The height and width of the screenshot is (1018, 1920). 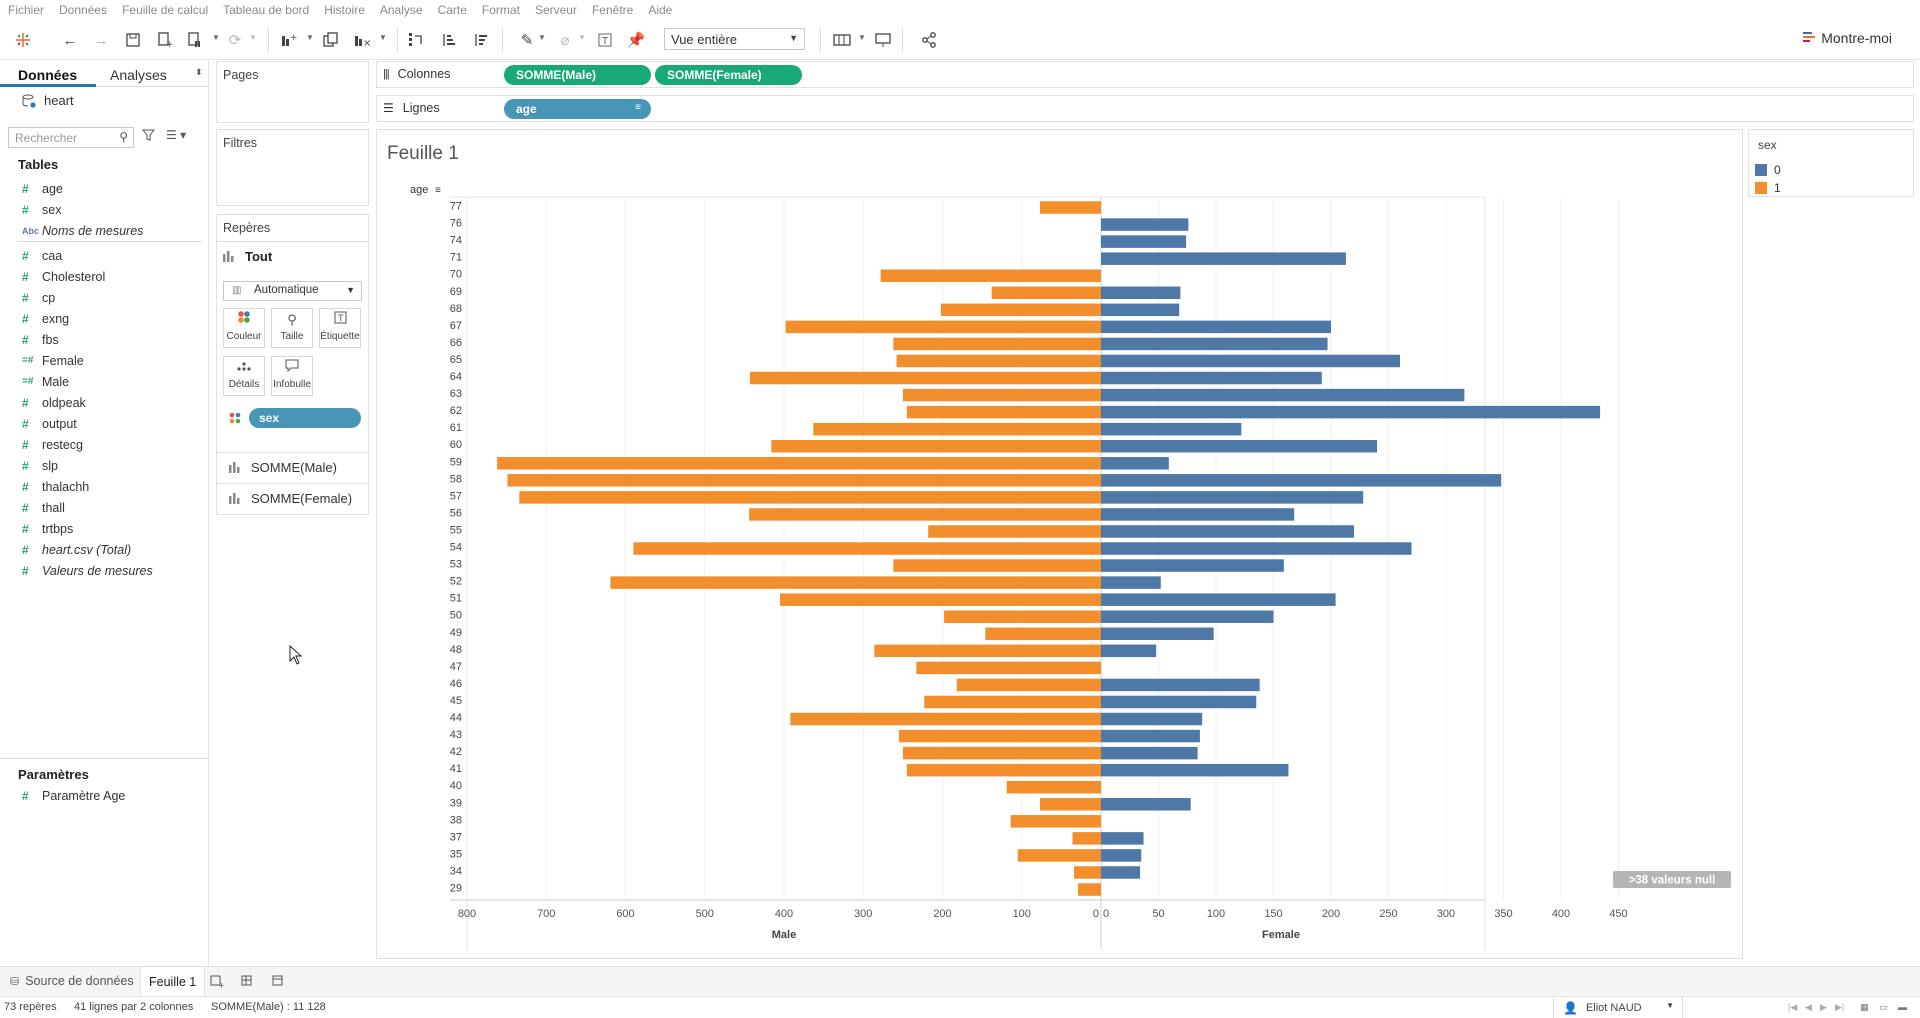 What do you see at coordinates (1145, 108) in the screenshot?
I see `rows-shelf: ☰ Lignes age ≡` at bounding box center [1145, 108].